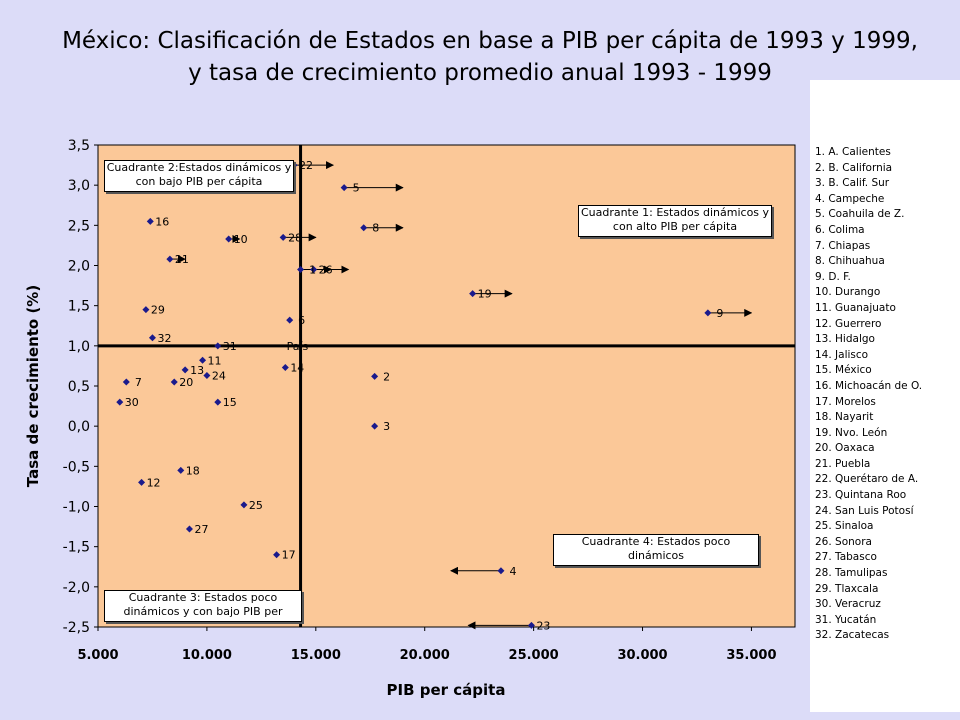 The width and height of the screenshot is (960, 720). Describe the element at coordinates (197, 370) in the screenshot. I see `point-label: 13` at that location.